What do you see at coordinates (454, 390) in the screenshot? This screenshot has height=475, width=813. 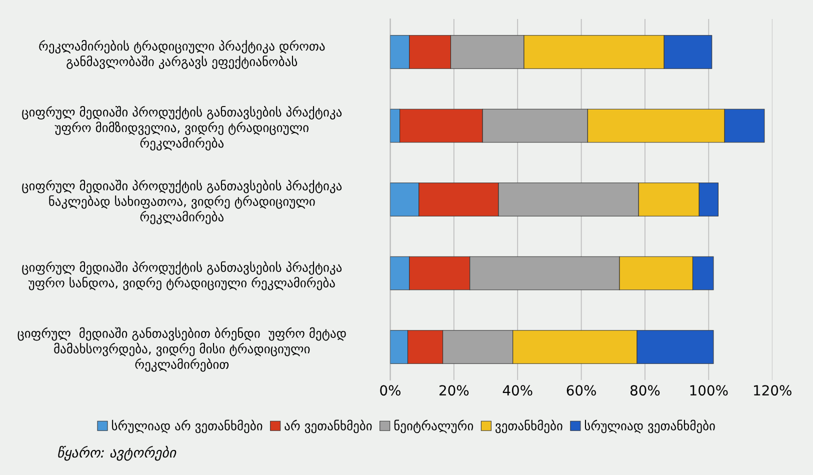 I see `x-tick-label: 20%` at bounding box center [454, 390].